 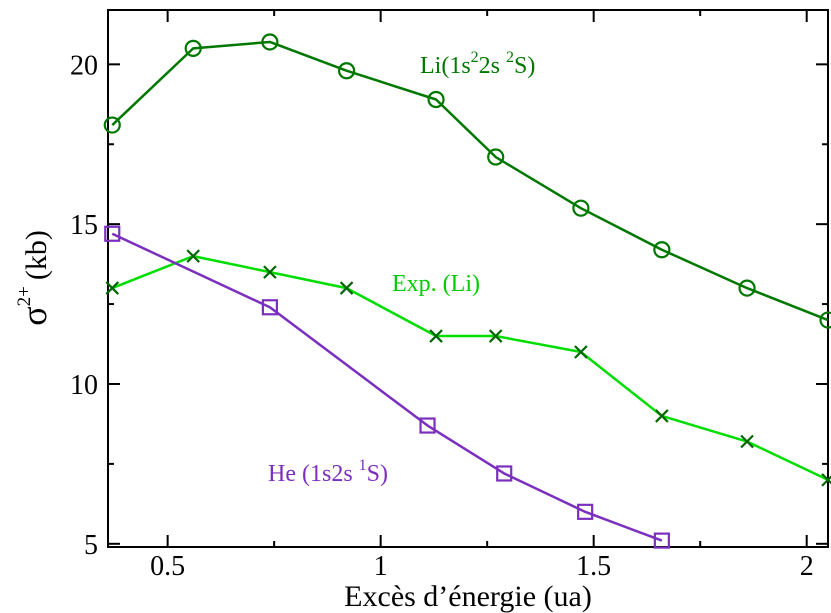 What do you see at coordinates (91, 545) in the screenshot?
I see `y-tick-label: 5` at bounding box center [91, 545].